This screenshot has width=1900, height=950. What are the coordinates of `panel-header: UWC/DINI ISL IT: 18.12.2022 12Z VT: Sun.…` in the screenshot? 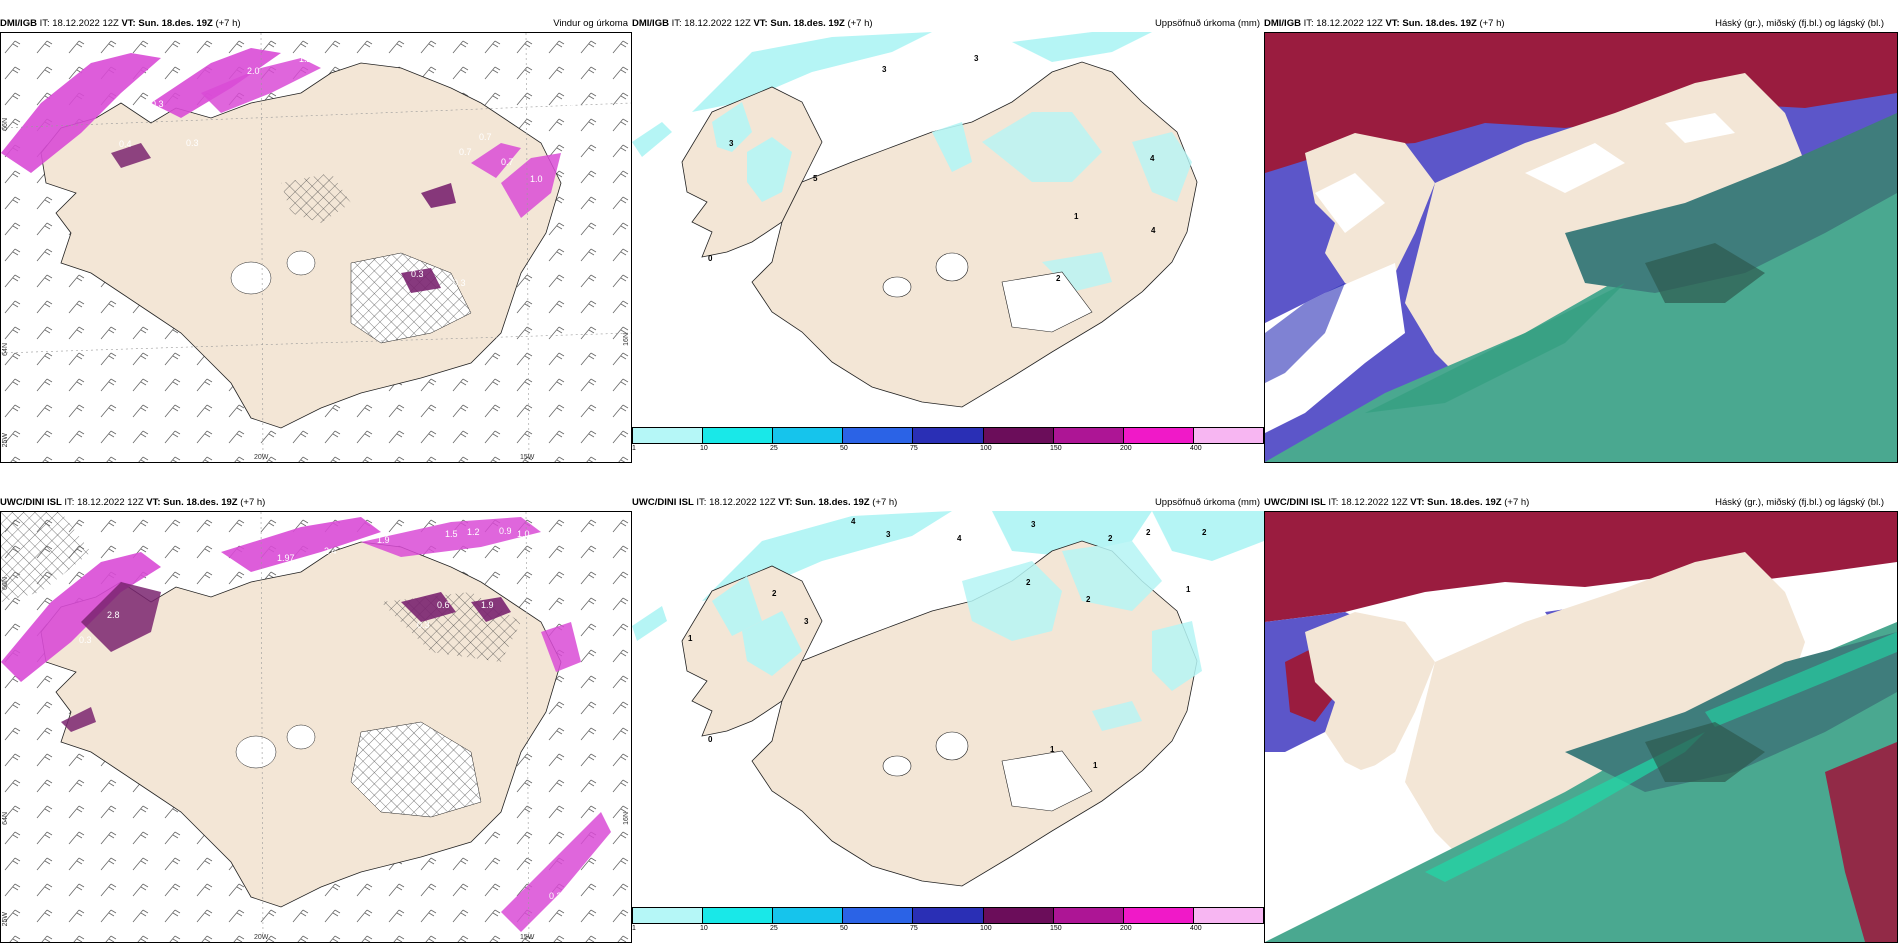 It's located at (316, 503).